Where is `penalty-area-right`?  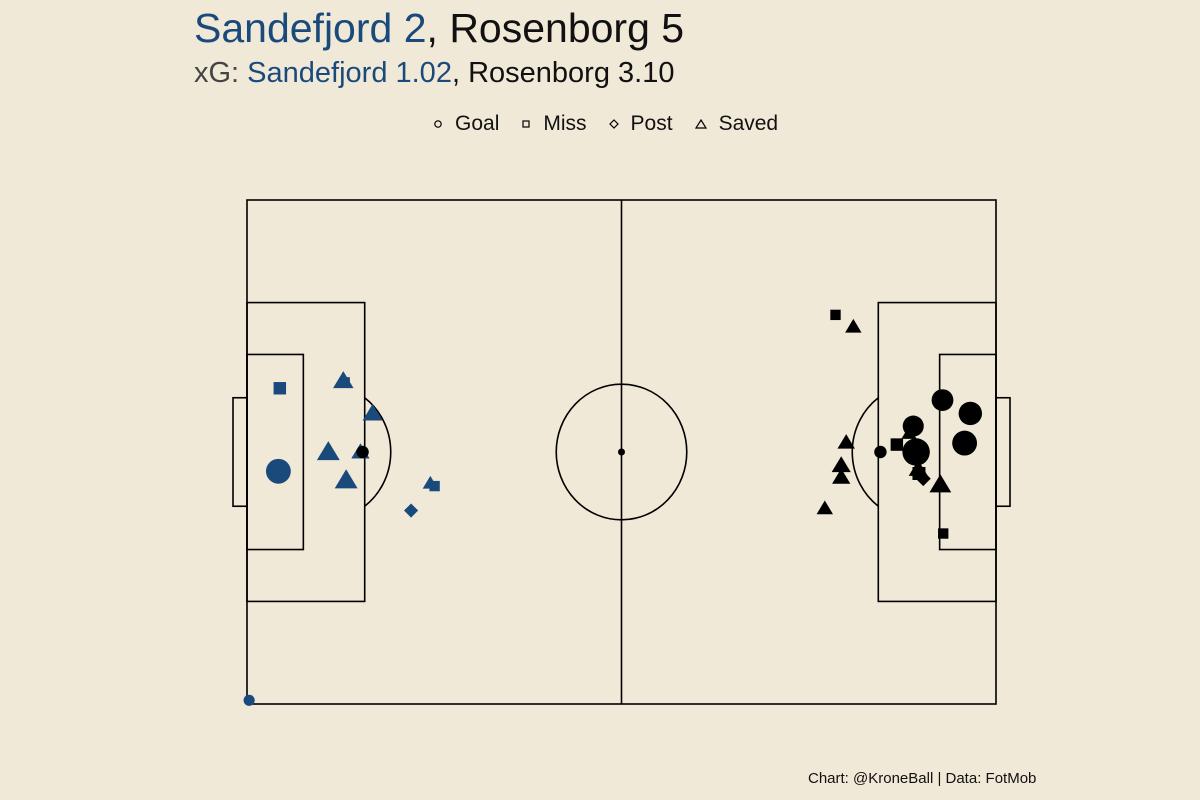 penalty-area-right is located at coordinates (937, 452).